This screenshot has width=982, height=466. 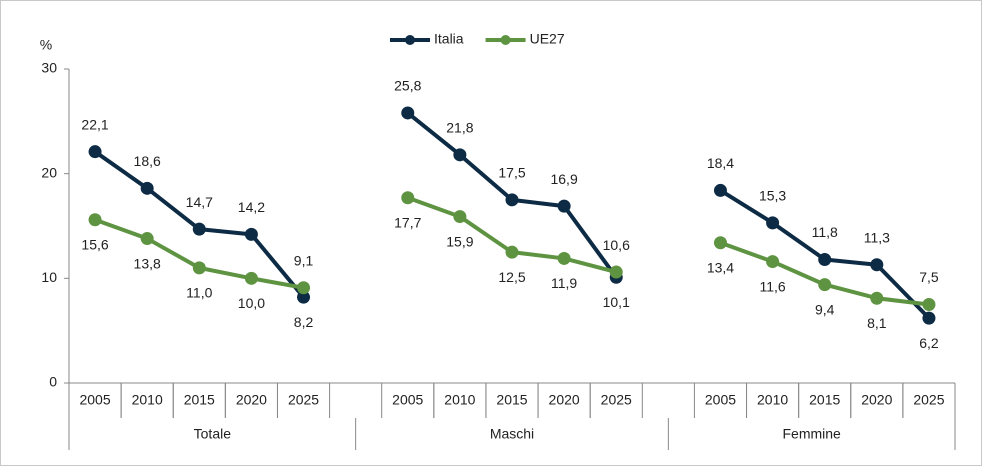 What do you see at coordinates (929, 277) in the screenshot?
I see `data-label: 7,5` at bounding box center [929, 277].